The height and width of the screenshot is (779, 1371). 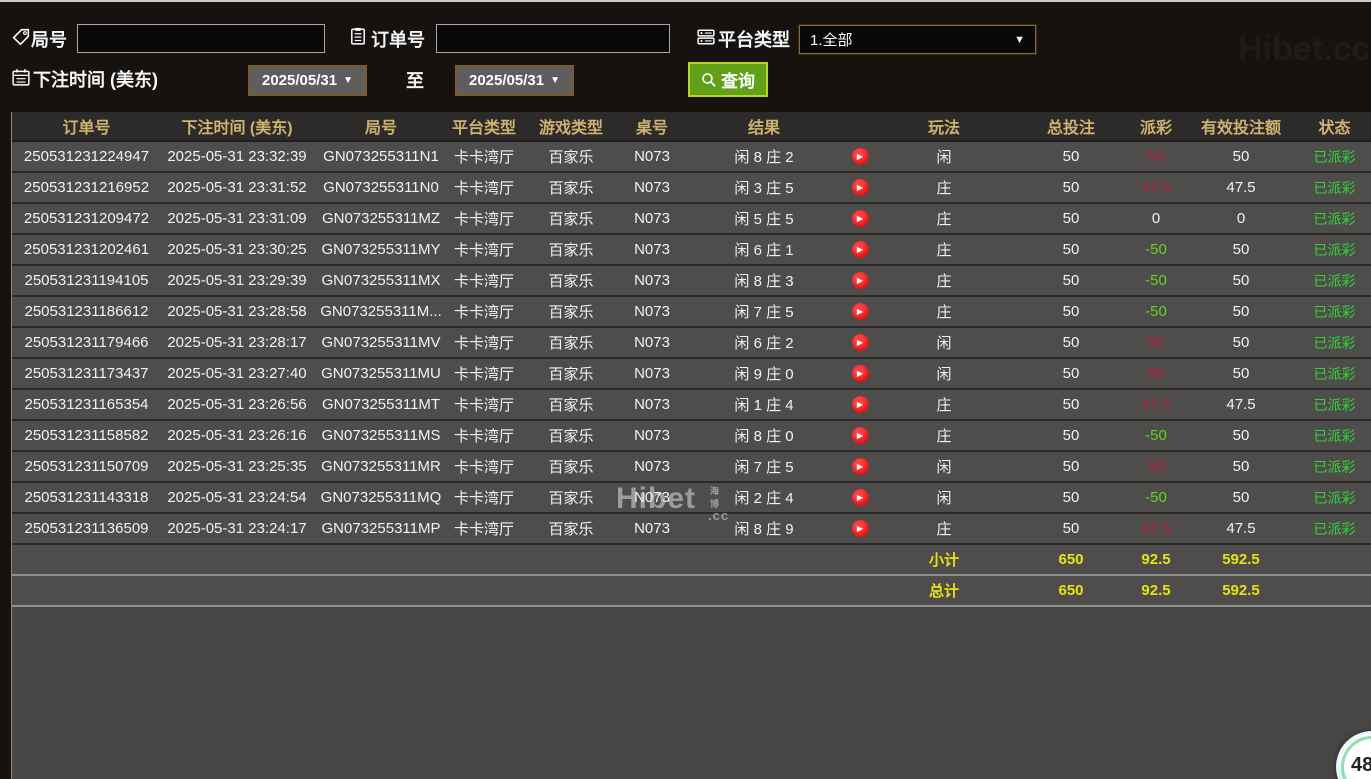 I want to click on round-cell: GN073255311MZ, so click(x=381, y=218).